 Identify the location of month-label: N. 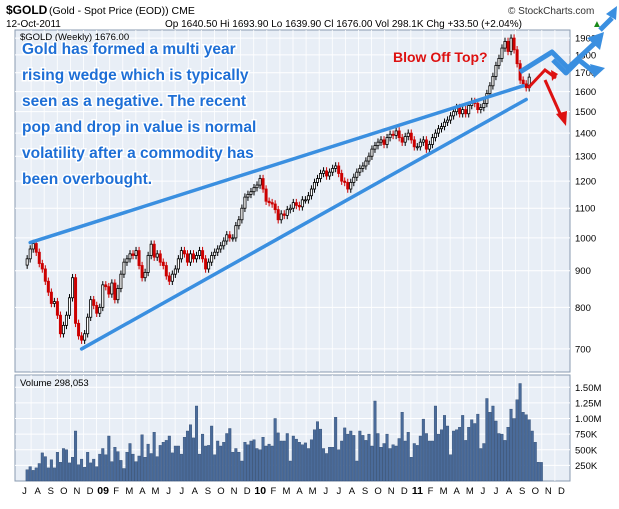
(234, 491).